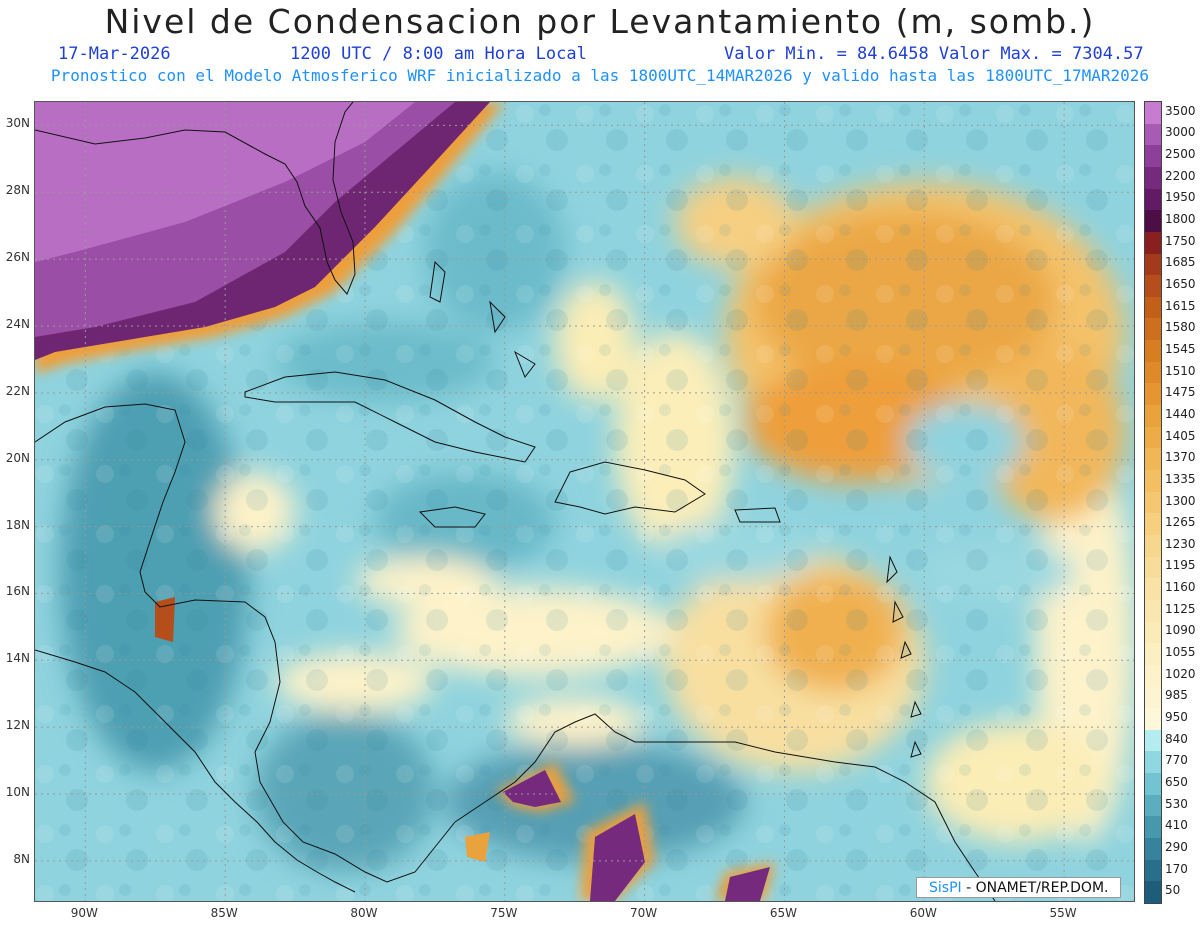 Image resolution: width=1200 pixels, height=927 pixels. Describe the element at coordinates (17, 792) in the screenshot. I see `lat-tick-10N: 10N` at that location.